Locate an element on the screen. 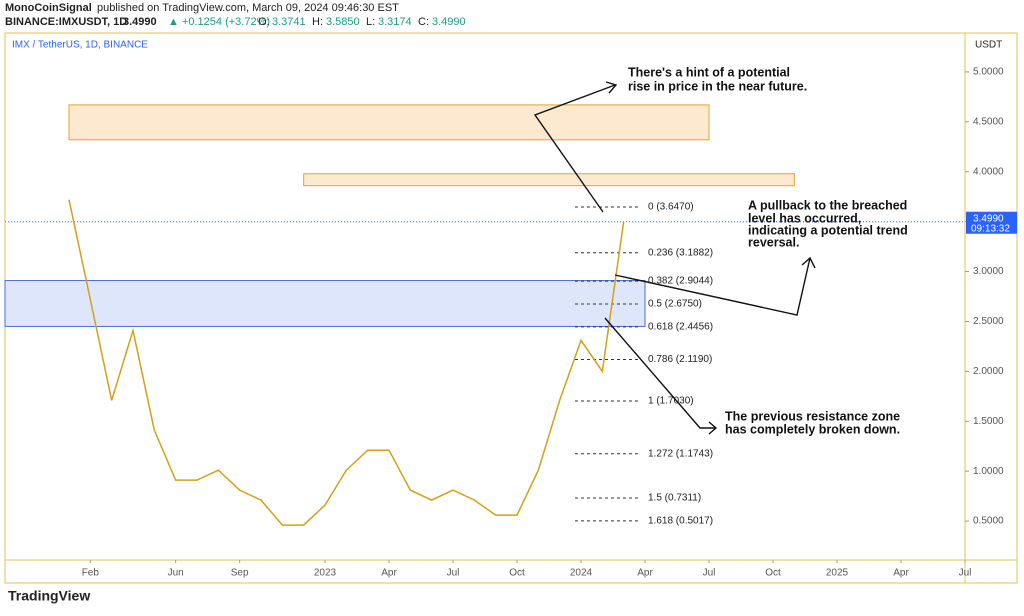  countdown: 09:13:32 is located at coordinates (990, 228).